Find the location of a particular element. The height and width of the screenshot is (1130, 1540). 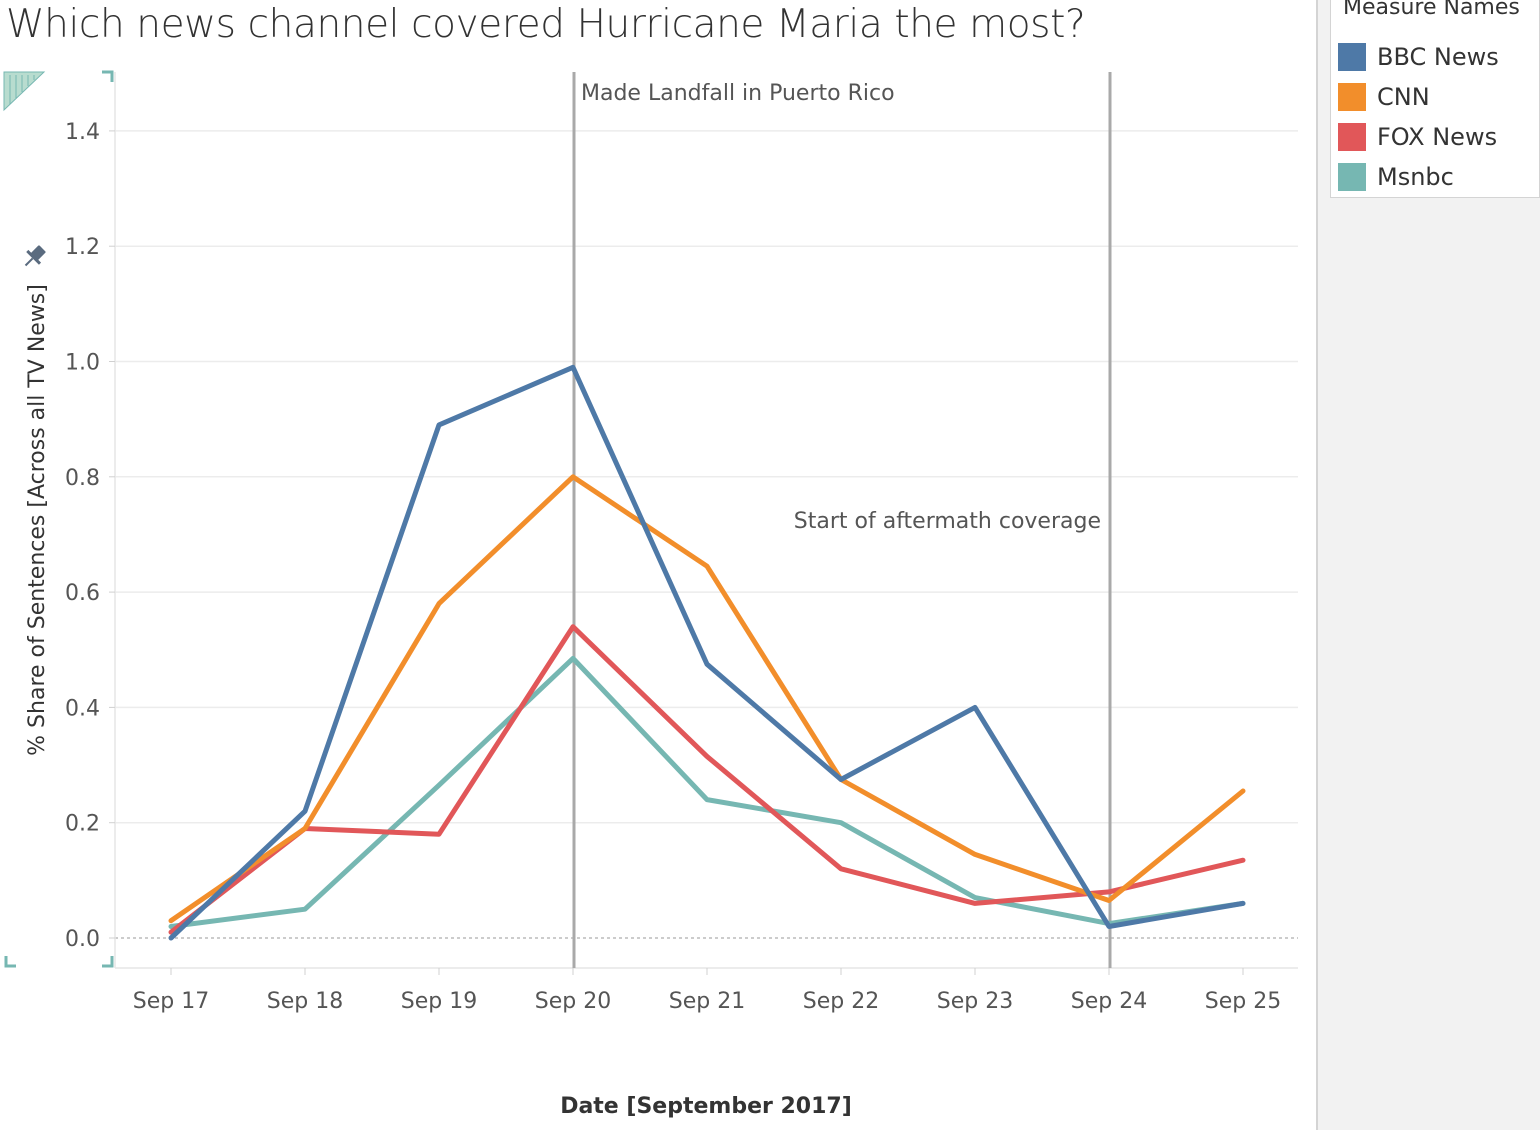

legend-item-fox-news: FOX News is located at coordinates (1435, 137).